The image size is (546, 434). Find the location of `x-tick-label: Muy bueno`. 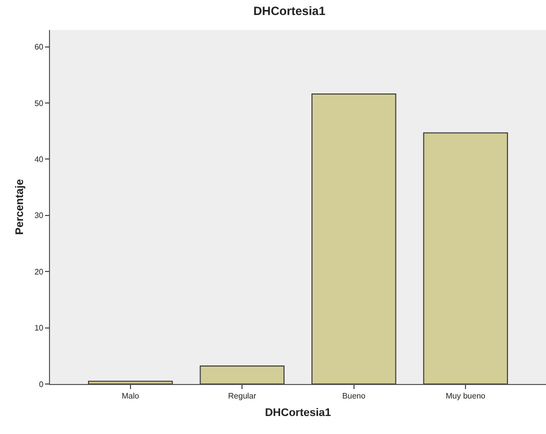

x-tick-label: Muy bueno is located at coordinates (466, 396).